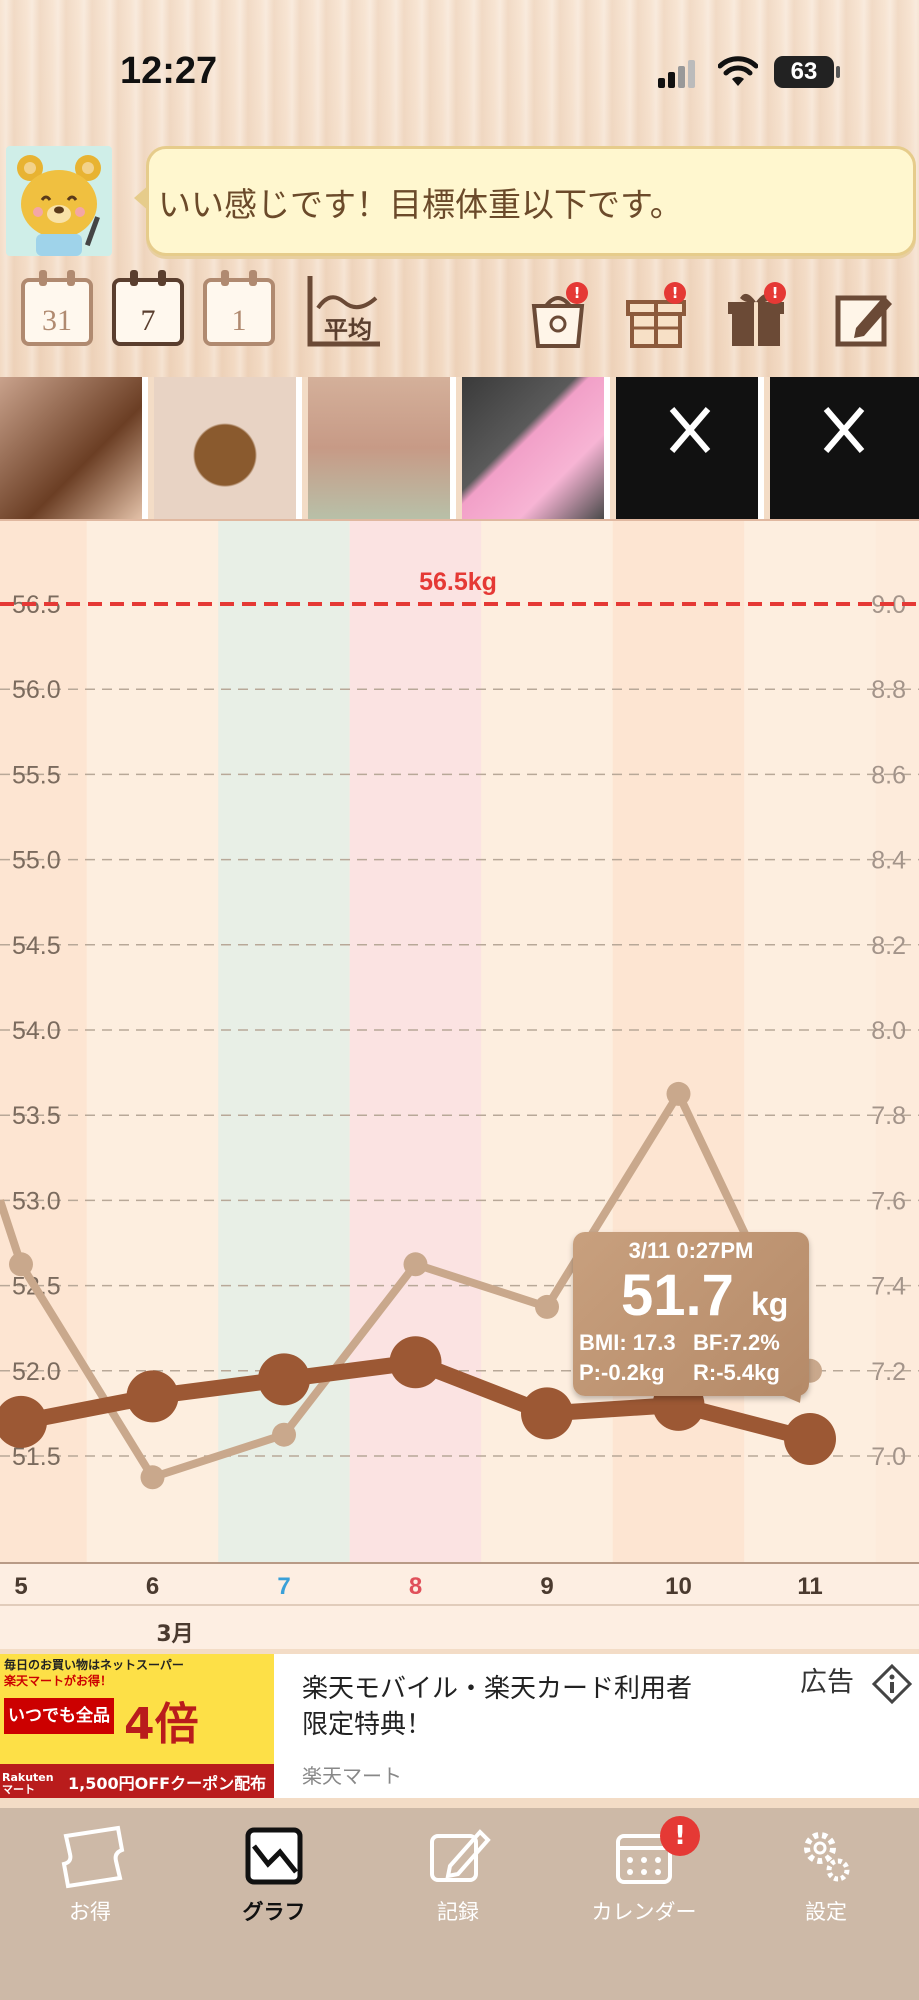 Image resolution: width=919 pixels, height=2000 pixels. What do you see at coordinates (558, 322) in the screenshot?
I see `shopping-bag-icon` at bounding box center [558, 322].